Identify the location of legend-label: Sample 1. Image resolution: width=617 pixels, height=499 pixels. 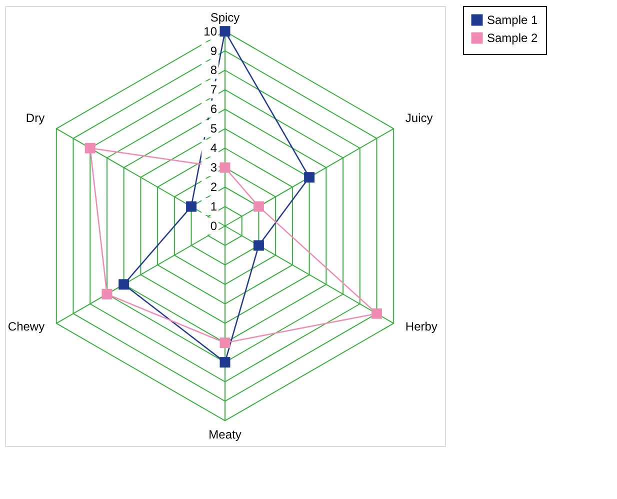
(512, 20).